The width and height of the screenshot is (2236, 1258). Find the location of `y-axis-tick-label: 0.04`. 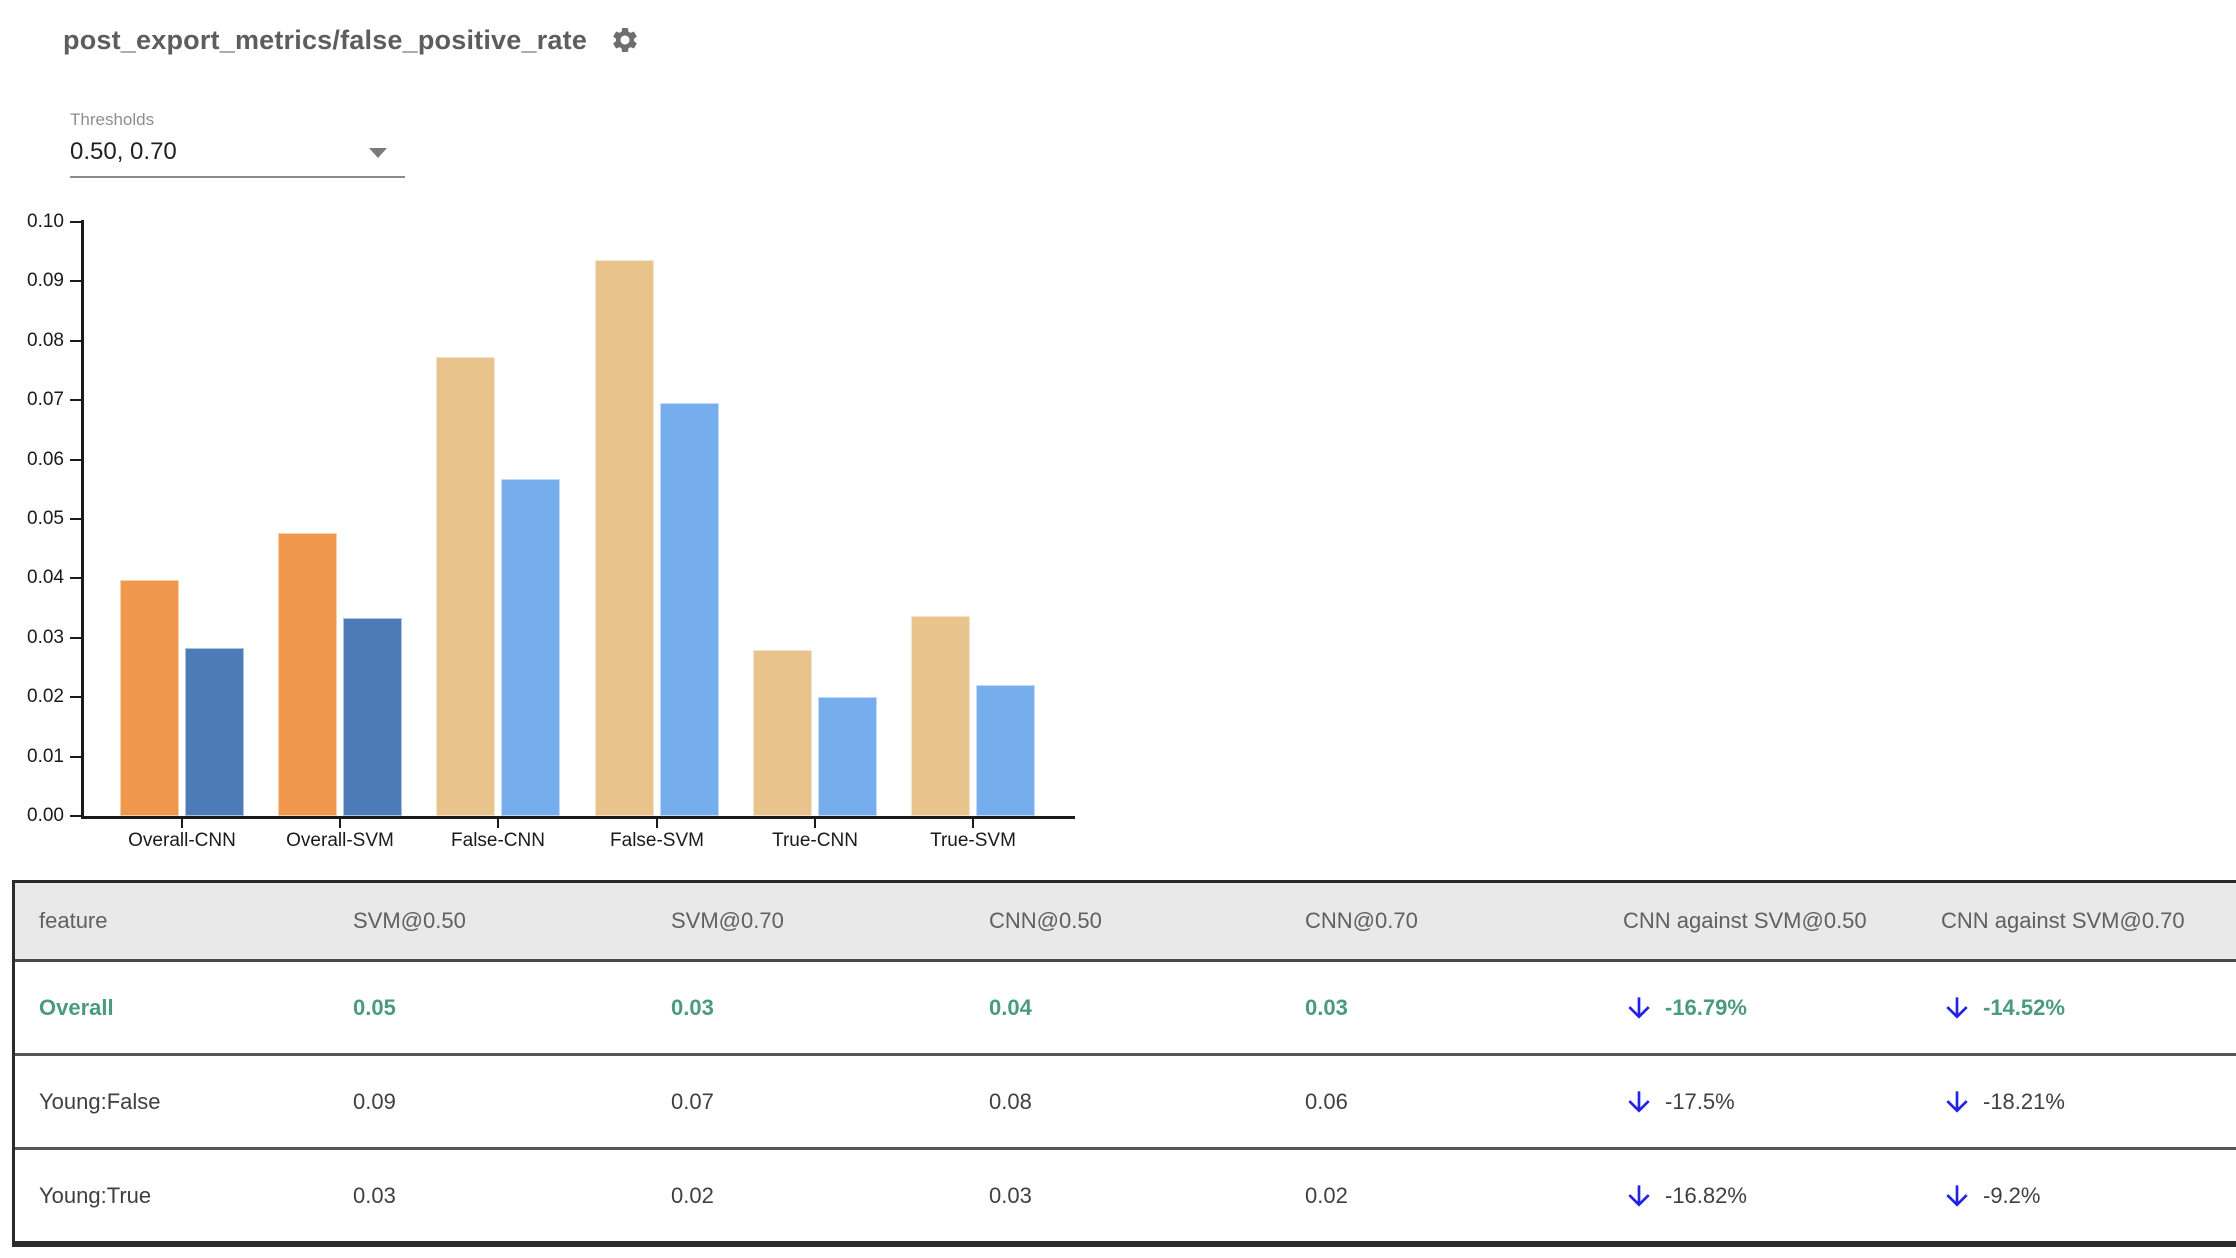

y-axis-tick-label: 0.04 is located at coordinates (45, 578).